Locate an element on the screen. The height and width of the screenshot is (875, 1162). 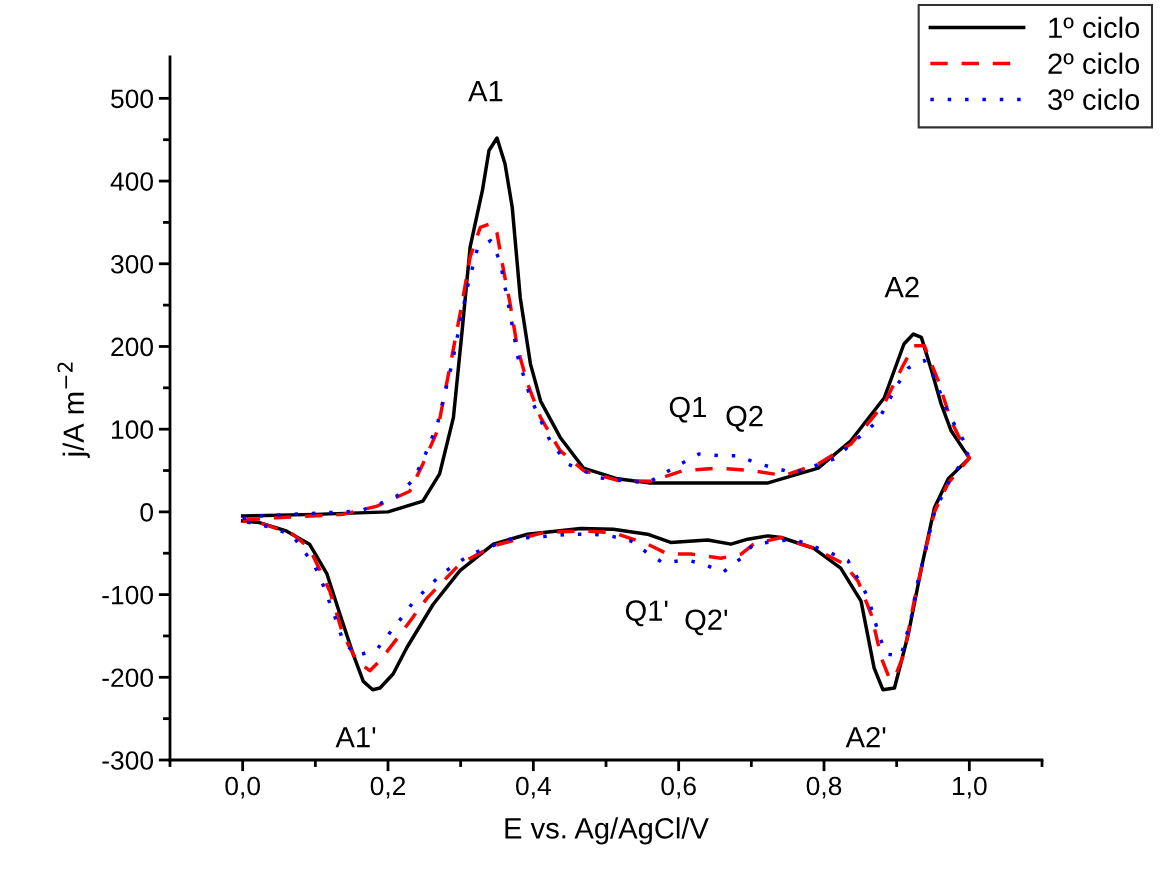
y-tick-label: 200 is located at coordinates (132, 347).